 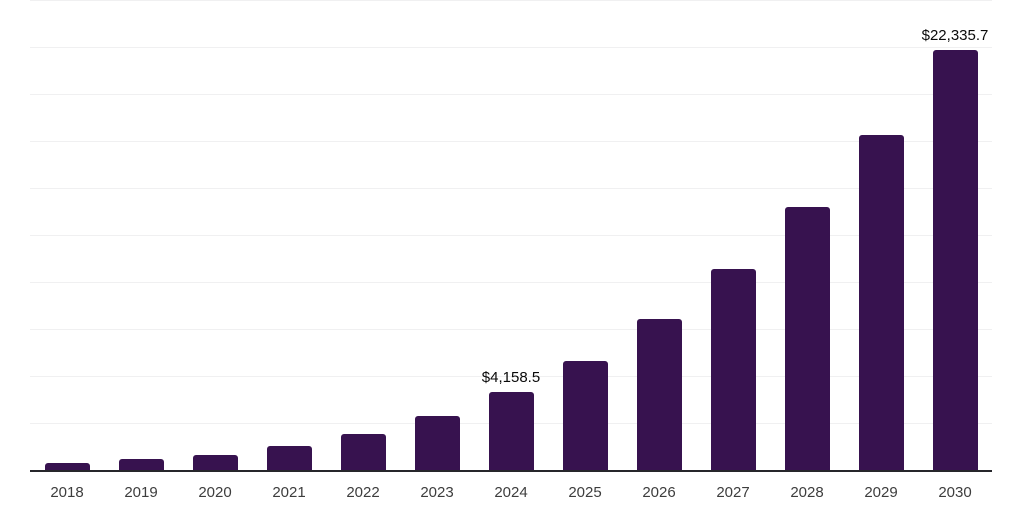 I want to click on x-tick-label: 2023, so click(x=437, y=492).